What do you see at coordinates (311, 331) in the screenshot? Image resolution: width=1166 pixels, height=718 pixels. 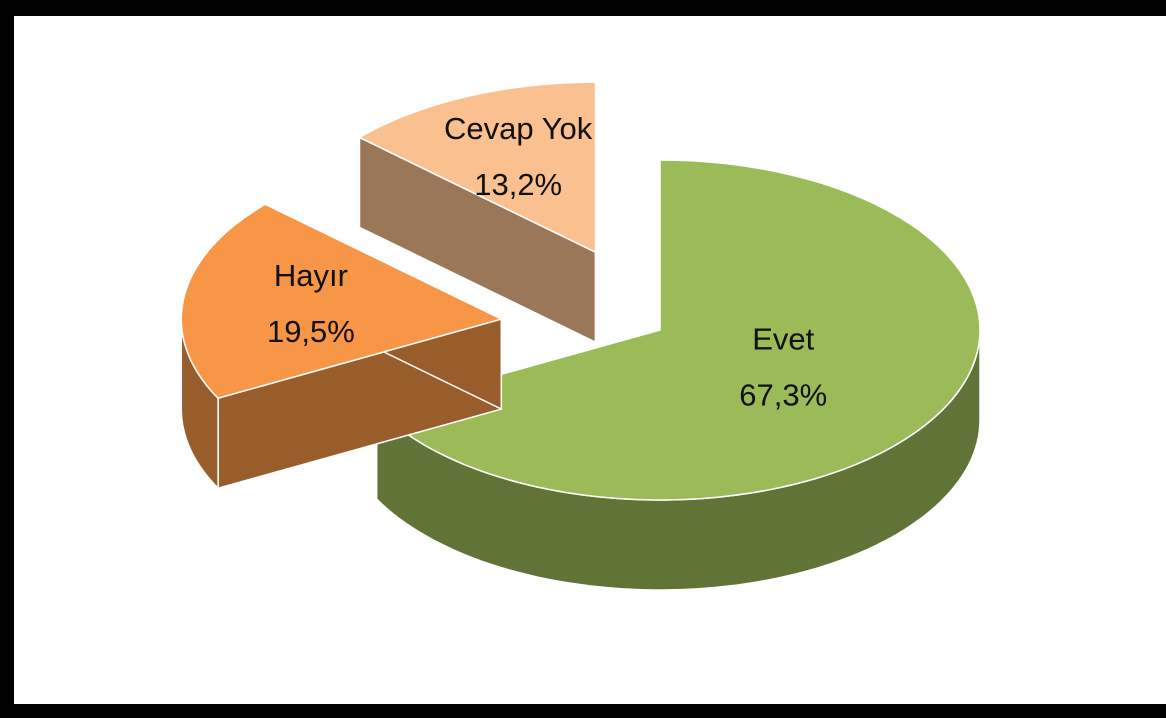 I see `value-label: 19,5%` at bounding box center [311, 331].